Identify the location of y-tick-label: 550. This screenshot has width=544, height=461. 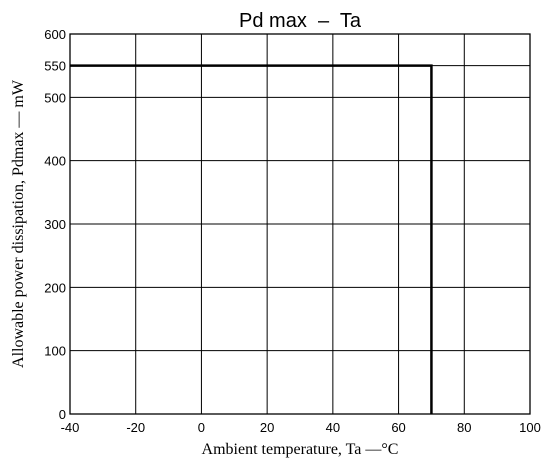
(55, 66).